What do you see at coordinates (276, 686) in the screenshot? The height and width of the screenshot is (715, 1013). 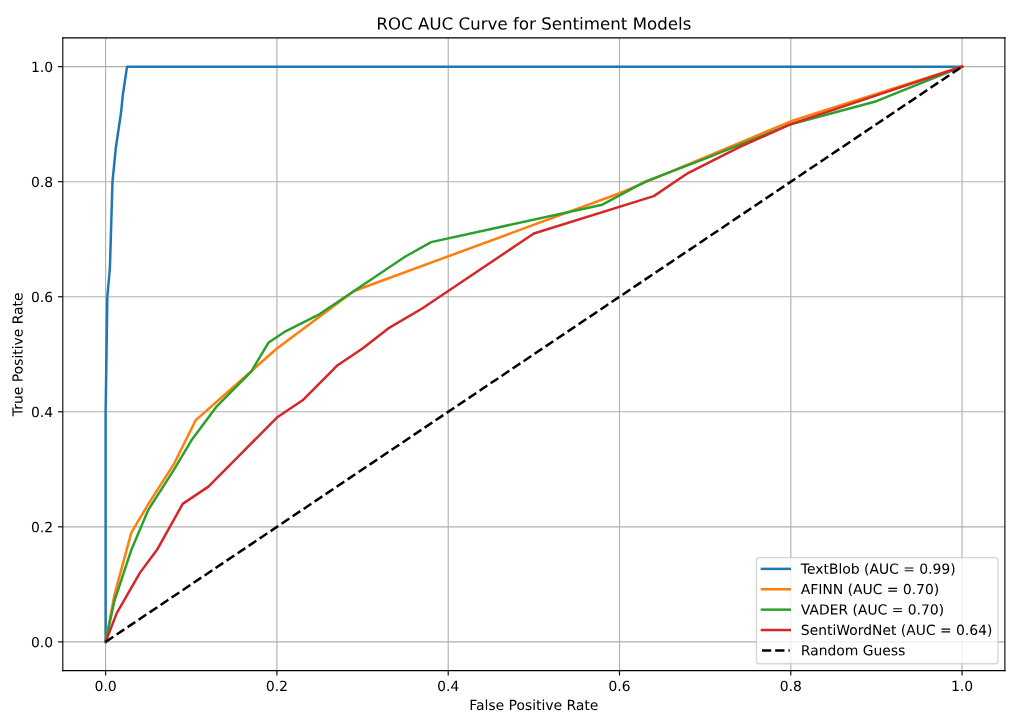 I see `x-tick-label: 0.2` at bounding box center [276, 686].